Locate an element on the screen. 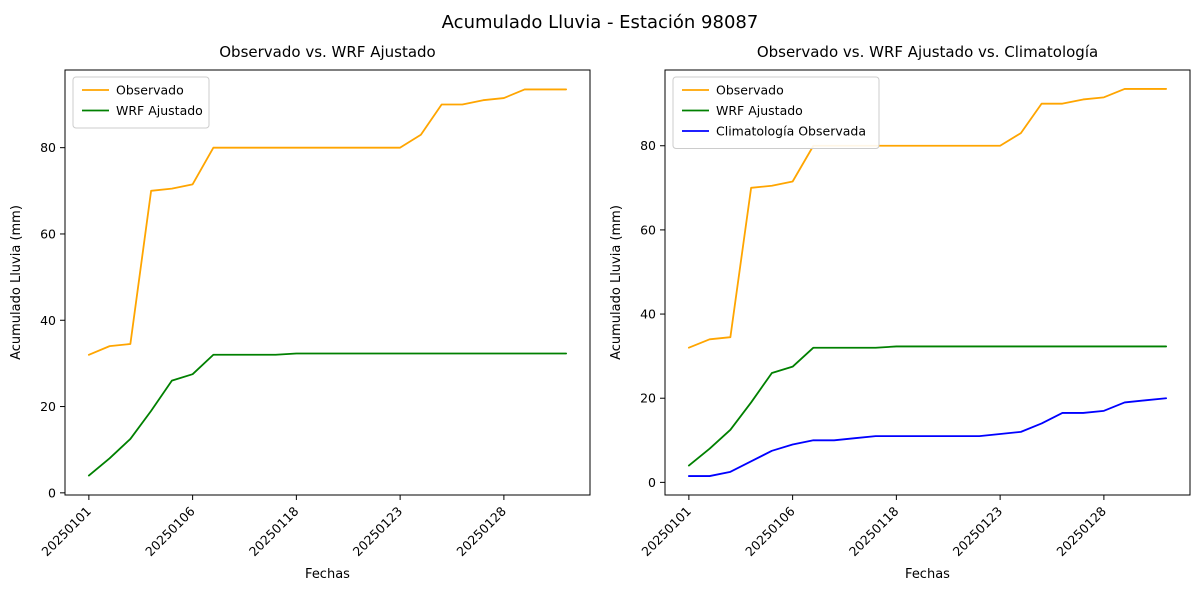 Image resolution: width=1200 pixels, height=600 pixels. legend: Observado WRF Ajustado is located at coordinates (141, 102).